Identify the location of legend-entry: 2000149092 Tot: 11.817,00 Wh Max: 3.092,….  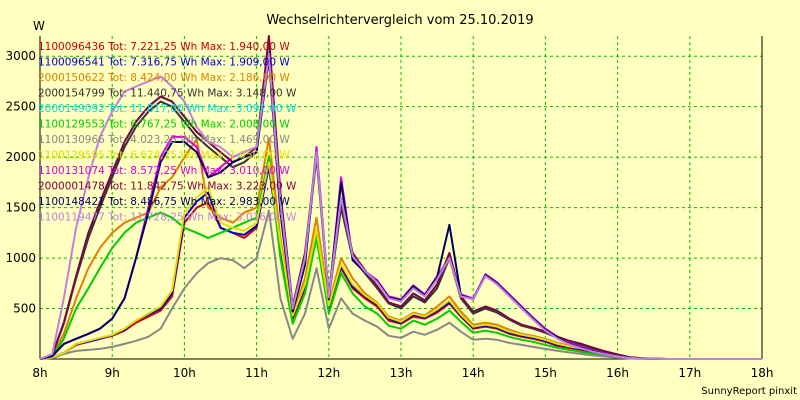
(167, 109).